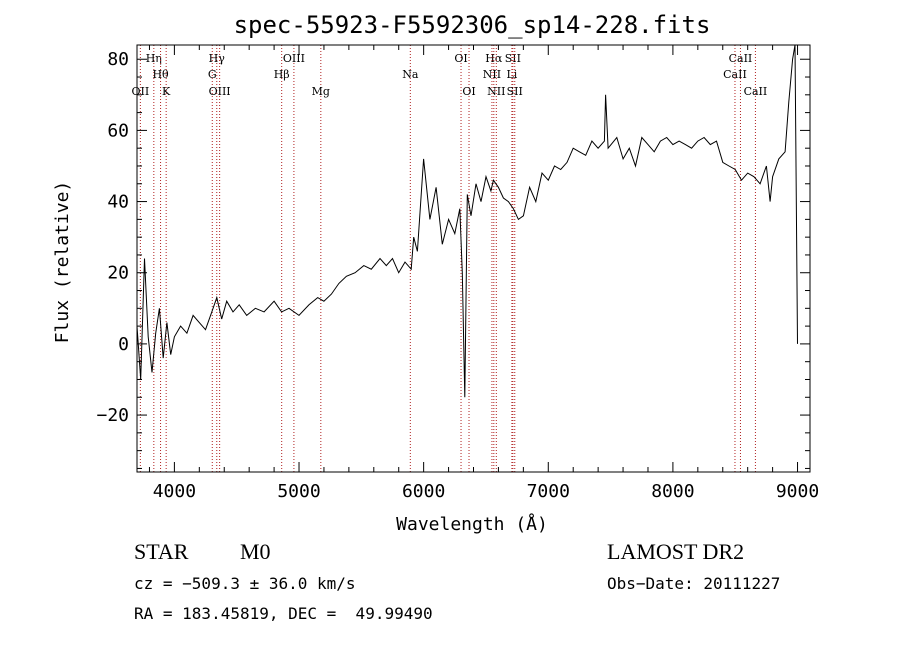 The height and width of the screenshot is (649, 900). What do you see at coordinates (118, 130) in the screenshot?
I see `y-tick-label: 60` at bounding box center [118, 130].